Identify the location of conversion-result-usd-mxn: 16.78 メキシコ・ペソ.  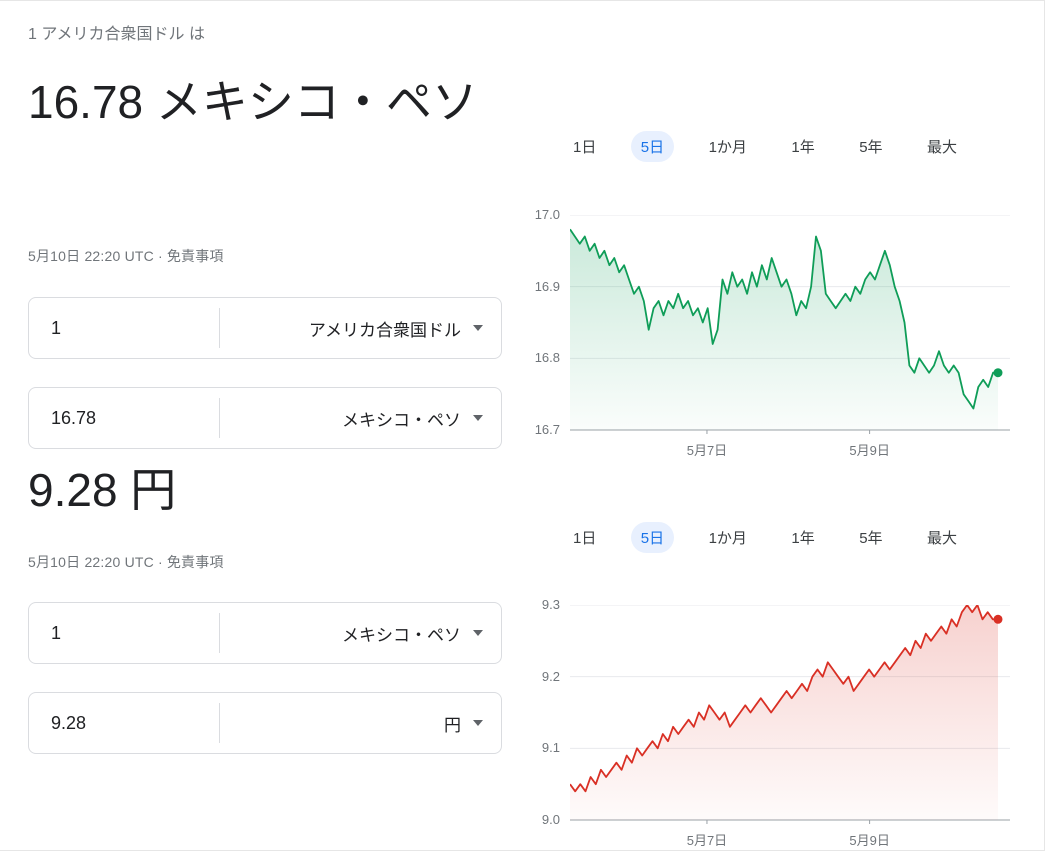
(253, 102).